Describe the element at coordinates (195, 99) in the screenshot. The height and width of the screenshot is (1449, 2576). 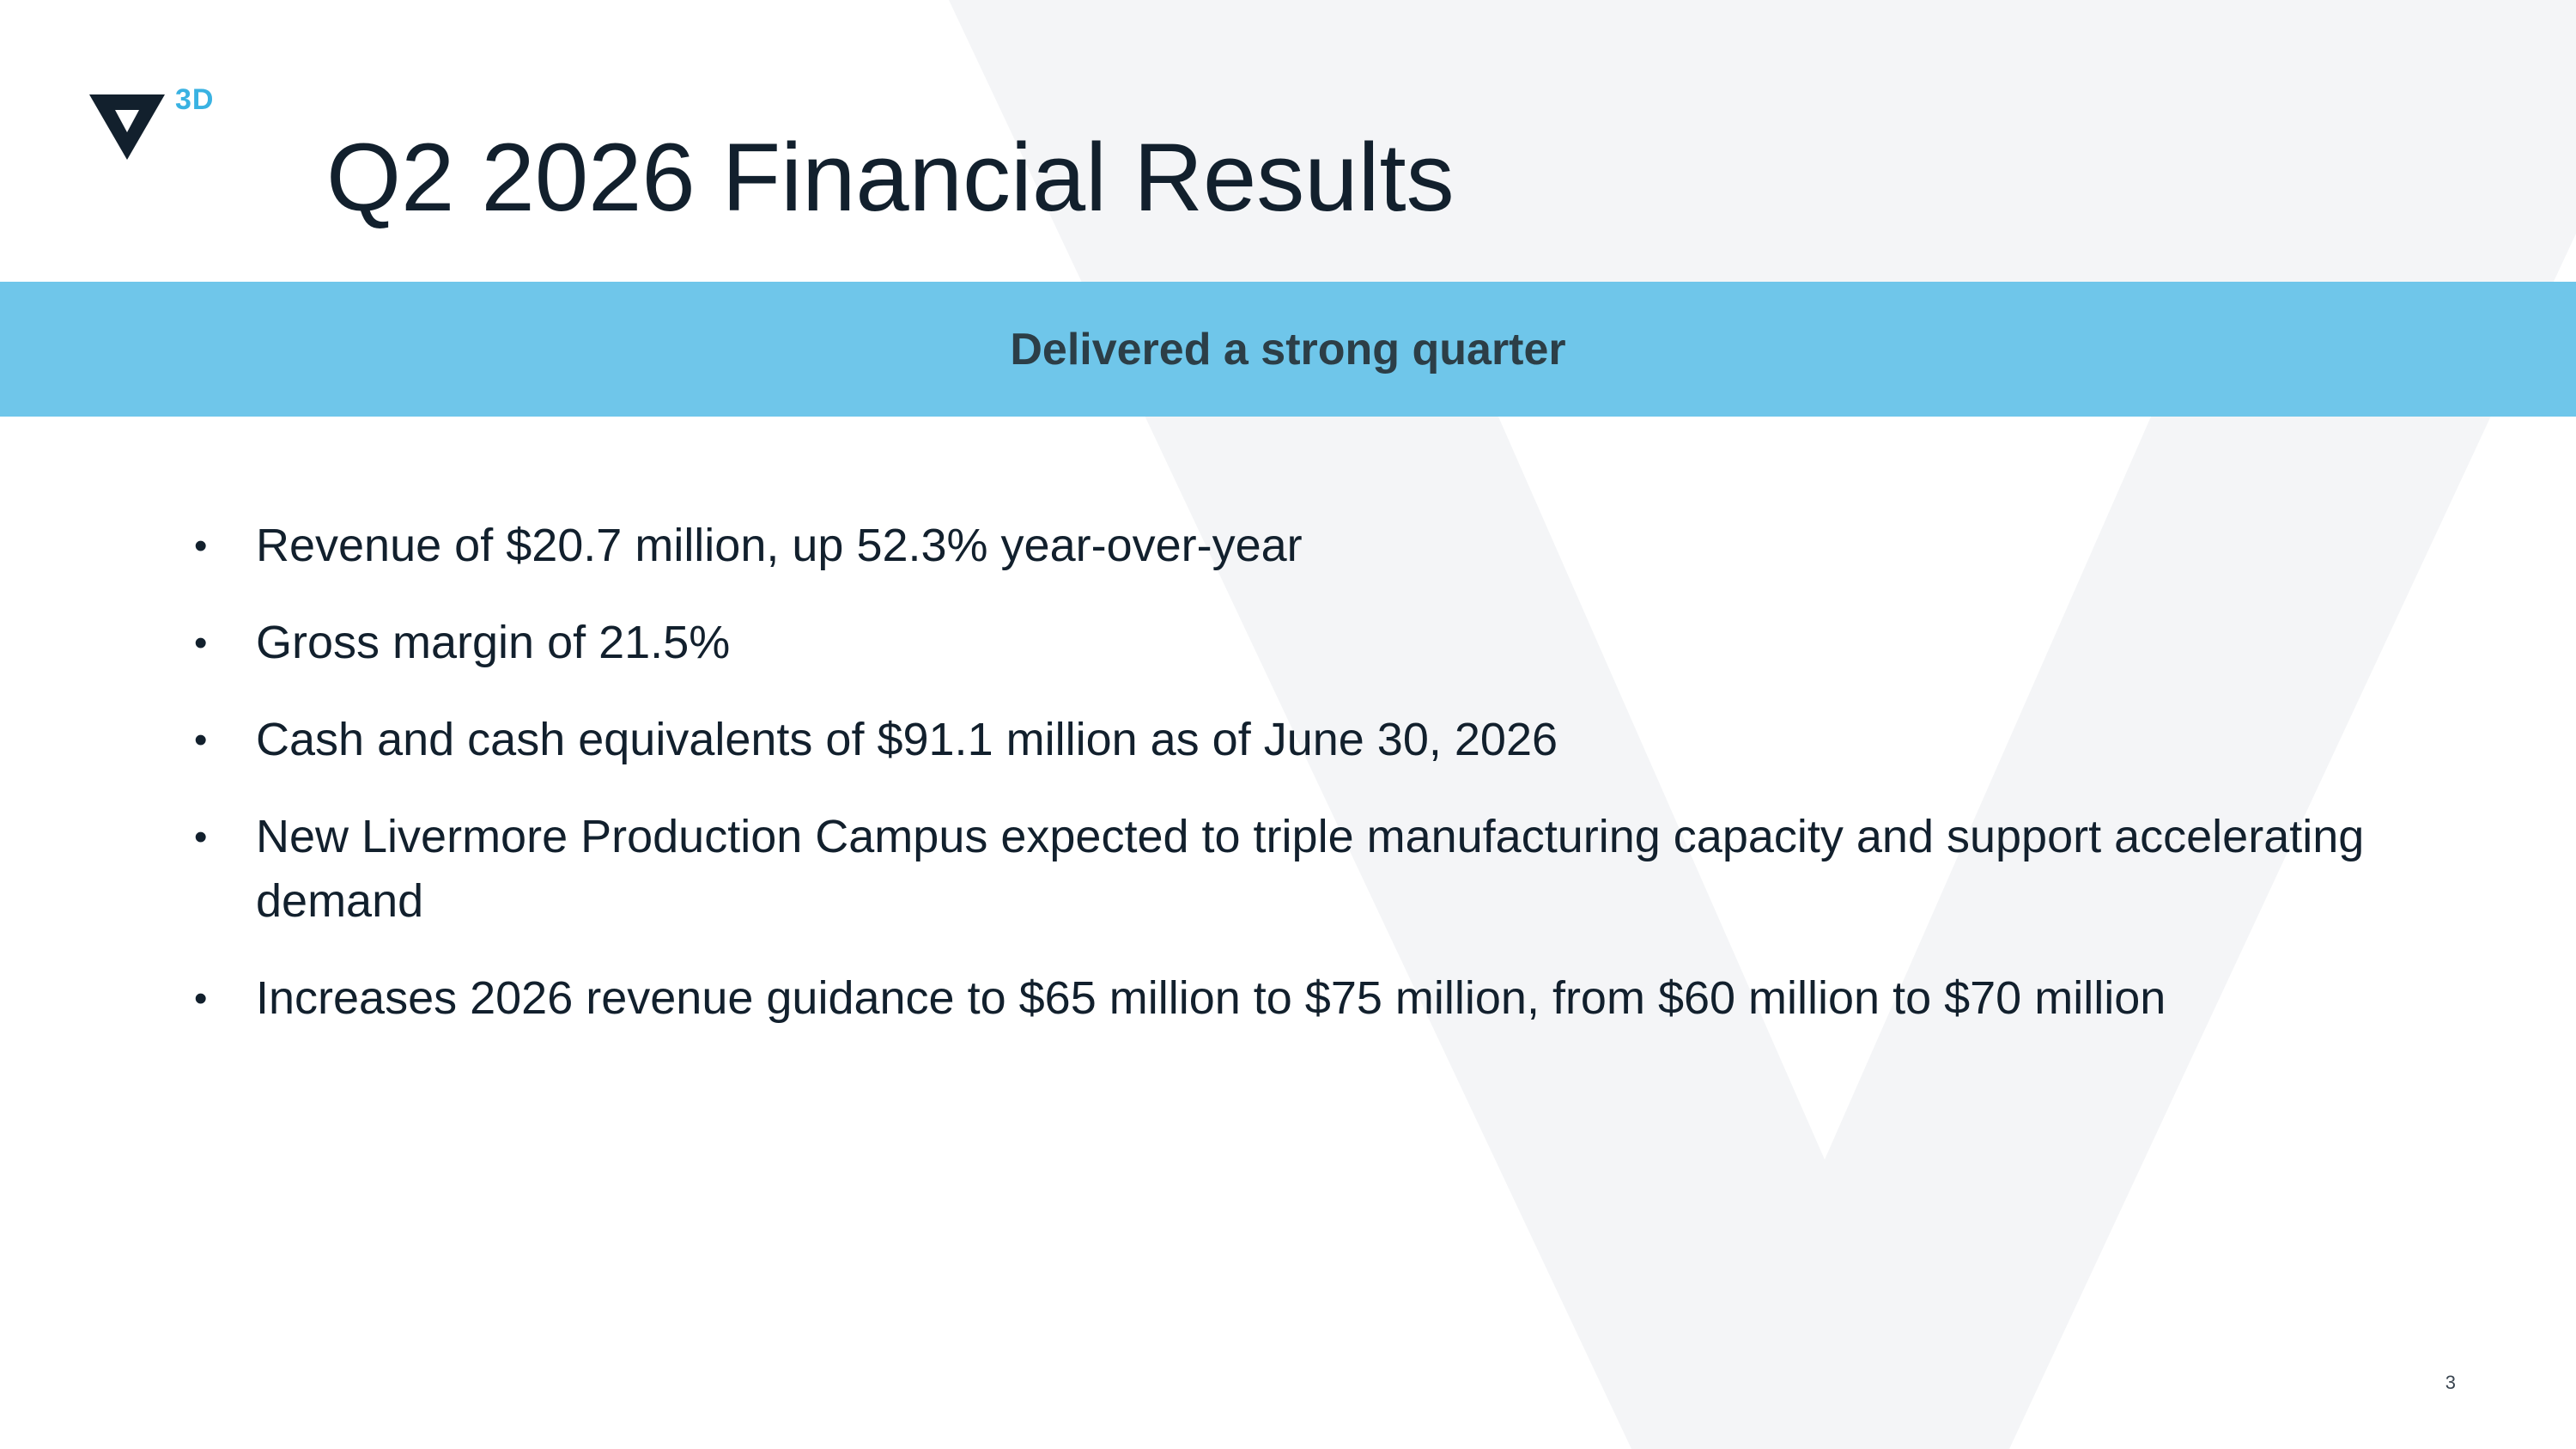
I see `logo-text: 3D` at that location.